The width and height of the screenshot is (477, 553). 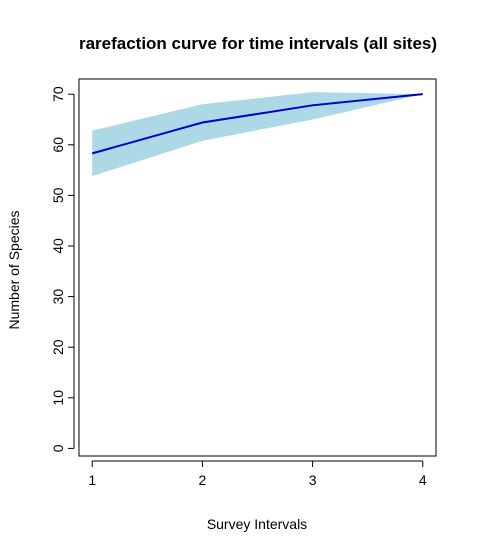 What do you see at coordinates (257, 524) in the screenshot?
I see `x-axis-label: Survey Intervals` at bounding box center [257, 524].